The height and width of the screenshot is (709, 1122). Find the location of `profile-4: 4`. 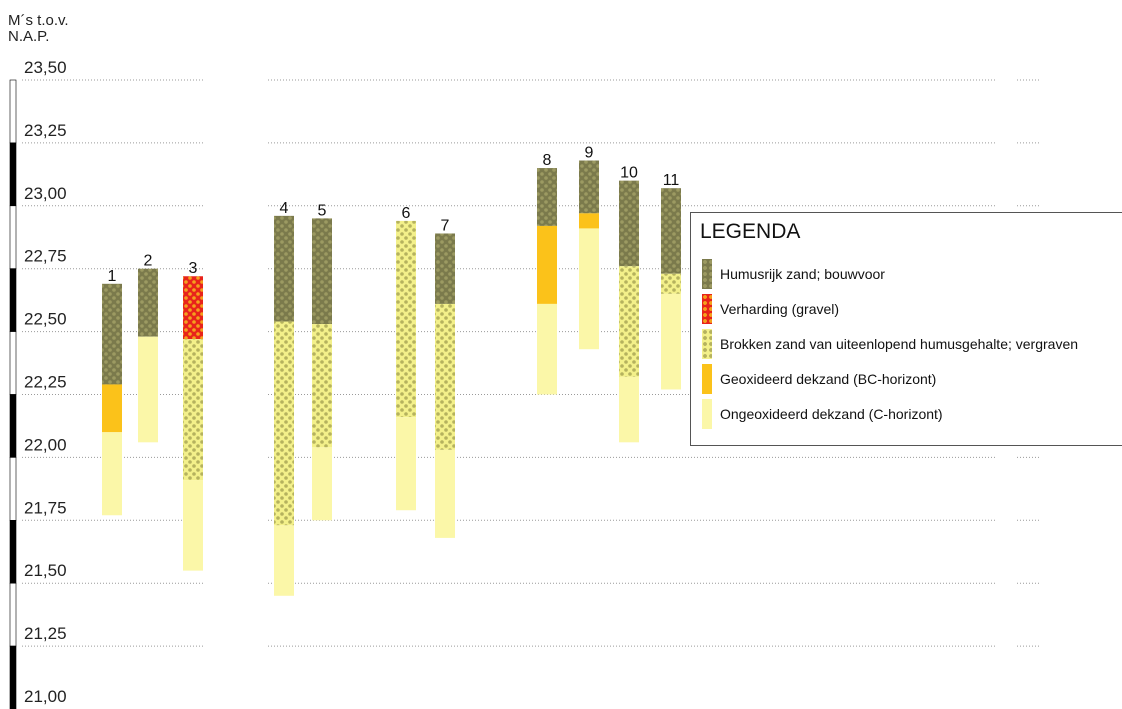

profile-4: 4 is located at coordinates (284, 398).